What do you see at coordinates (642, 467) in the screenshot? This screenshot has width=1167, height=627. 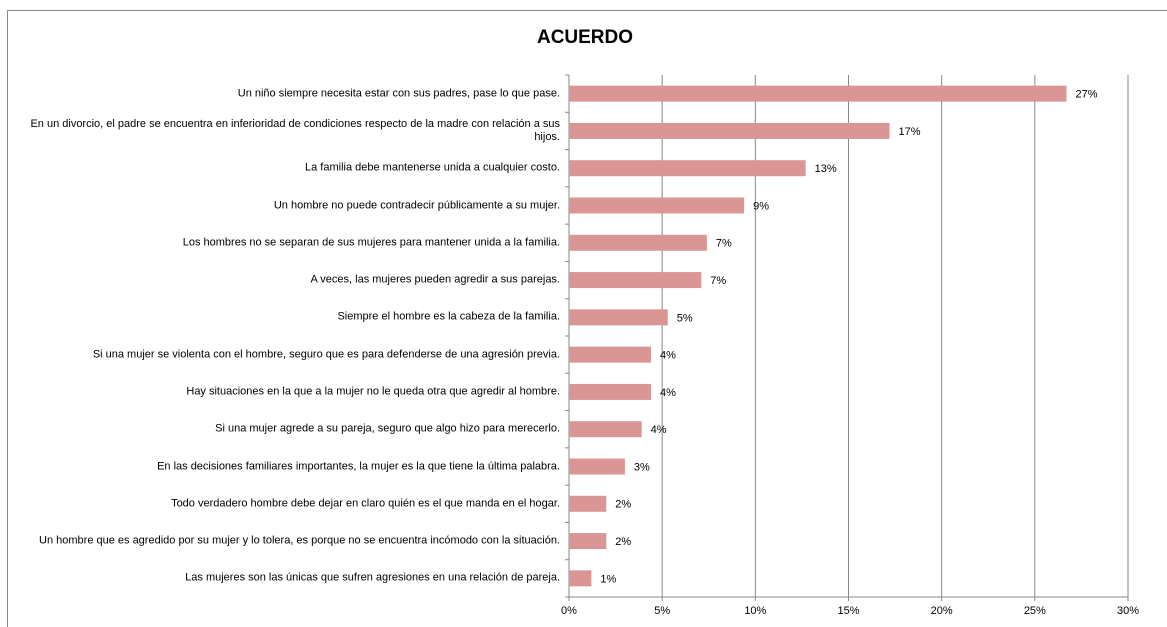 I see `value-label: 3%` at bounding box center [642, 467].